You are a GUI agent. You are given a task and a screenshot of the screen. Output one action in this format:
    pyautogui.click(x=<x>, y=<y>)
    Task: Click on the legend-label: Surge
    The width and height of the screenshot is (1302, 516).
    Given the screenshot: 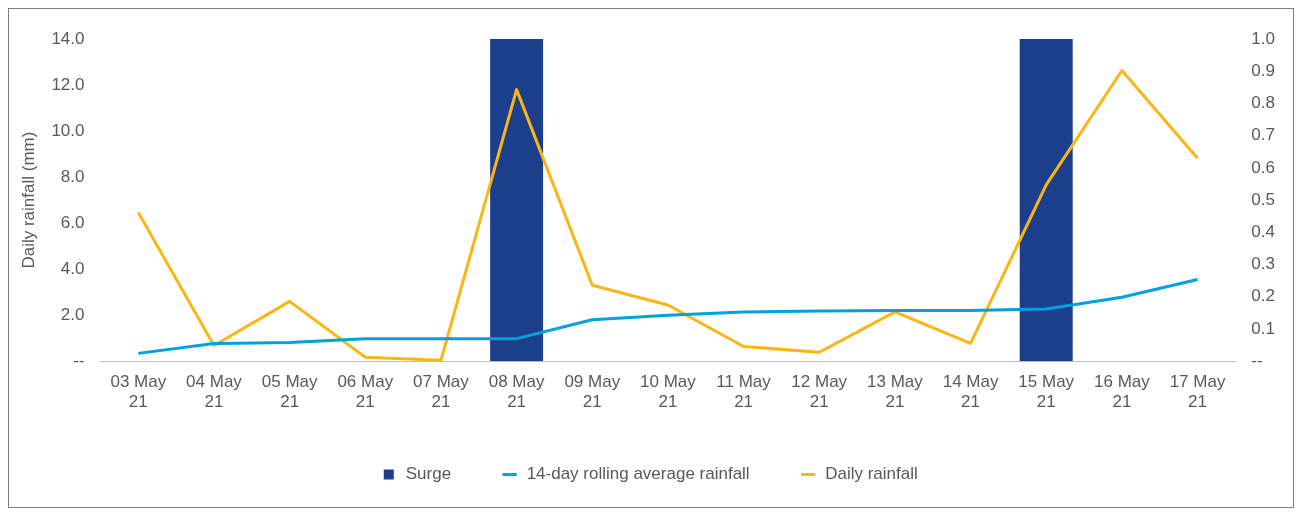 What is the action you would take?
    pyautogui.click(x=428, y=474)
    